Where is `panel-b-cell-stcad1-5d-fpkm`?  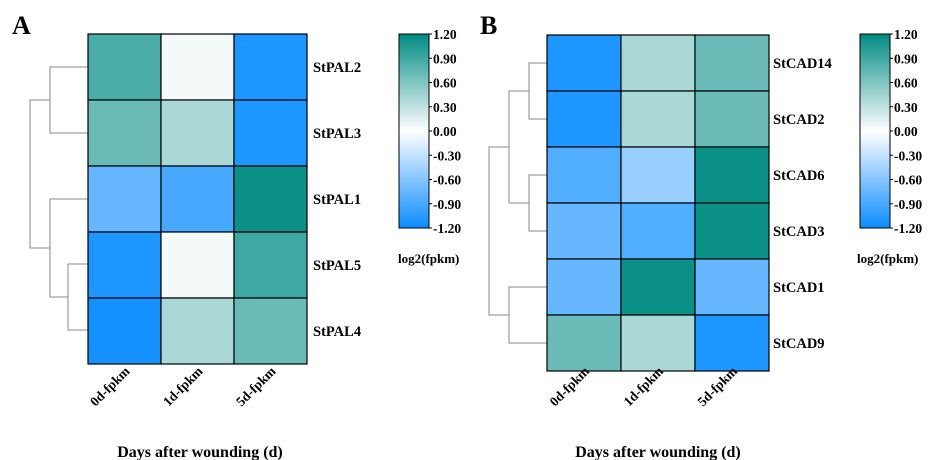 panel-b-cell-stcad1-5d-fpkm is located at coordinates (732, 287).